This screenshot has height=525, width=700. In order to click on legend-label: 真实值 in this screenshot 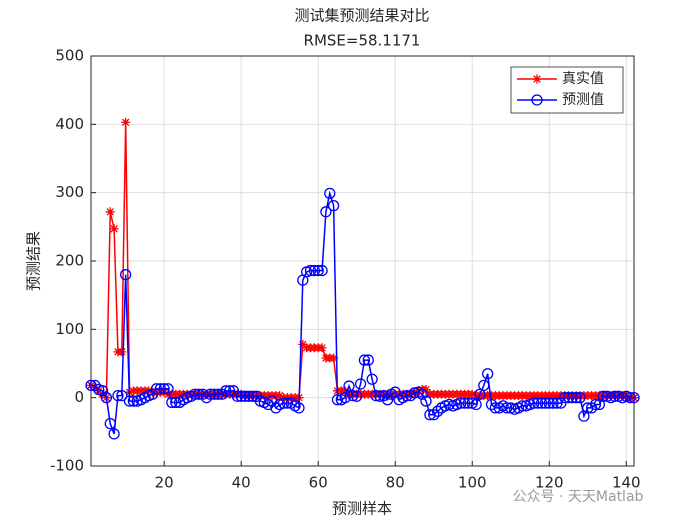, I will do `click(583, 79)`.